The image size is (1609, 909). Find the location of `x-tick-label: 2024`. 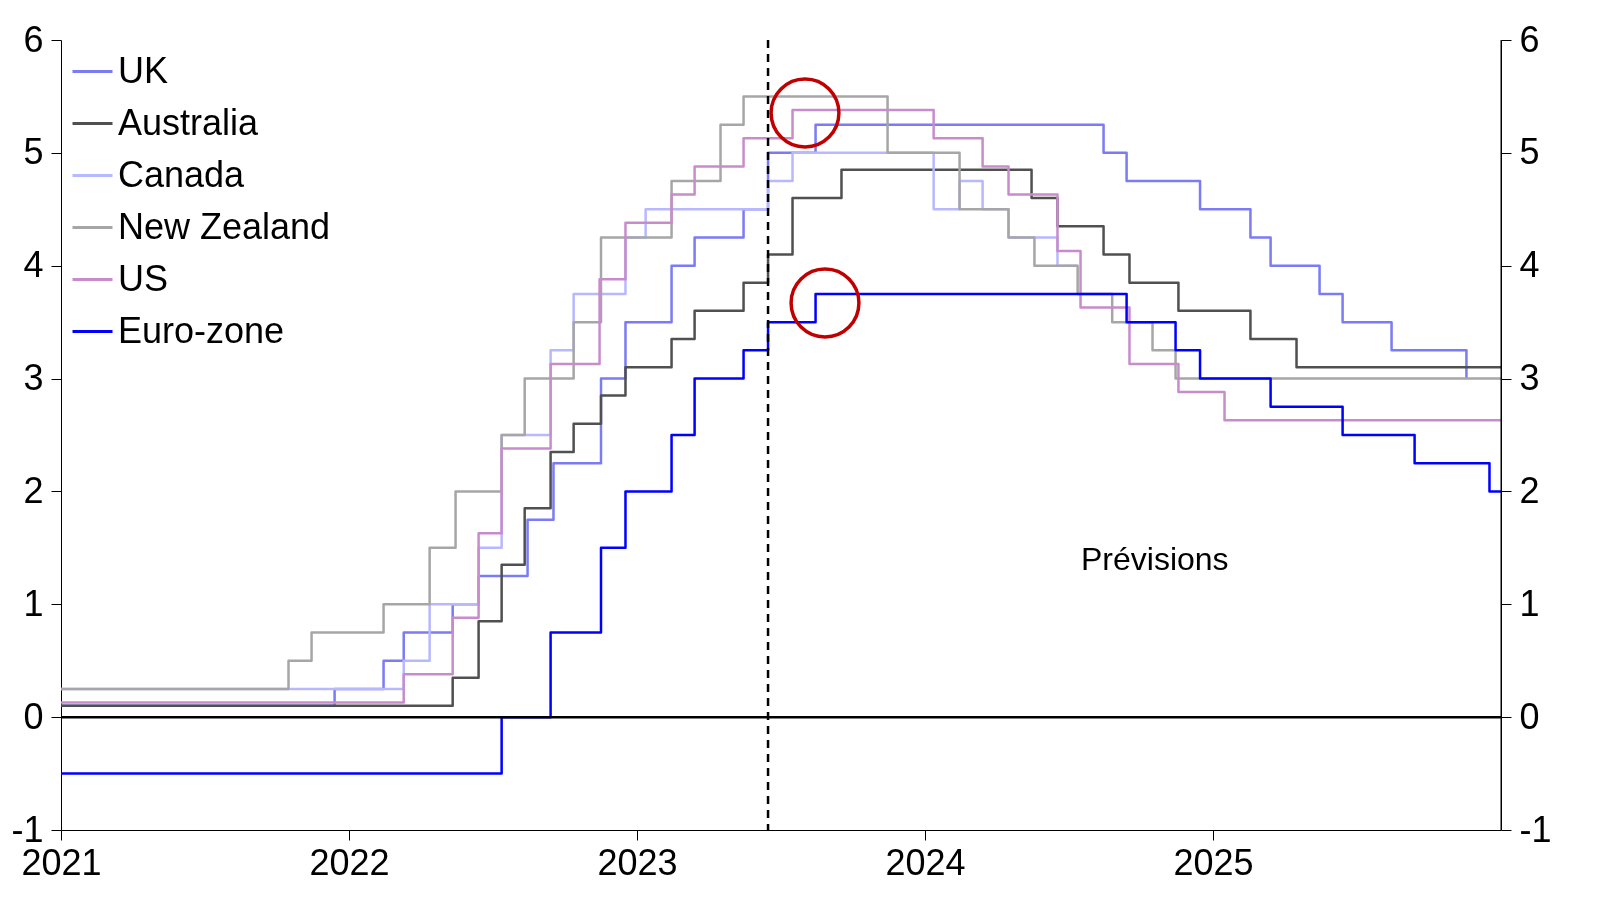

x-tick-label: 2024 is located at coordinates (925, 862).